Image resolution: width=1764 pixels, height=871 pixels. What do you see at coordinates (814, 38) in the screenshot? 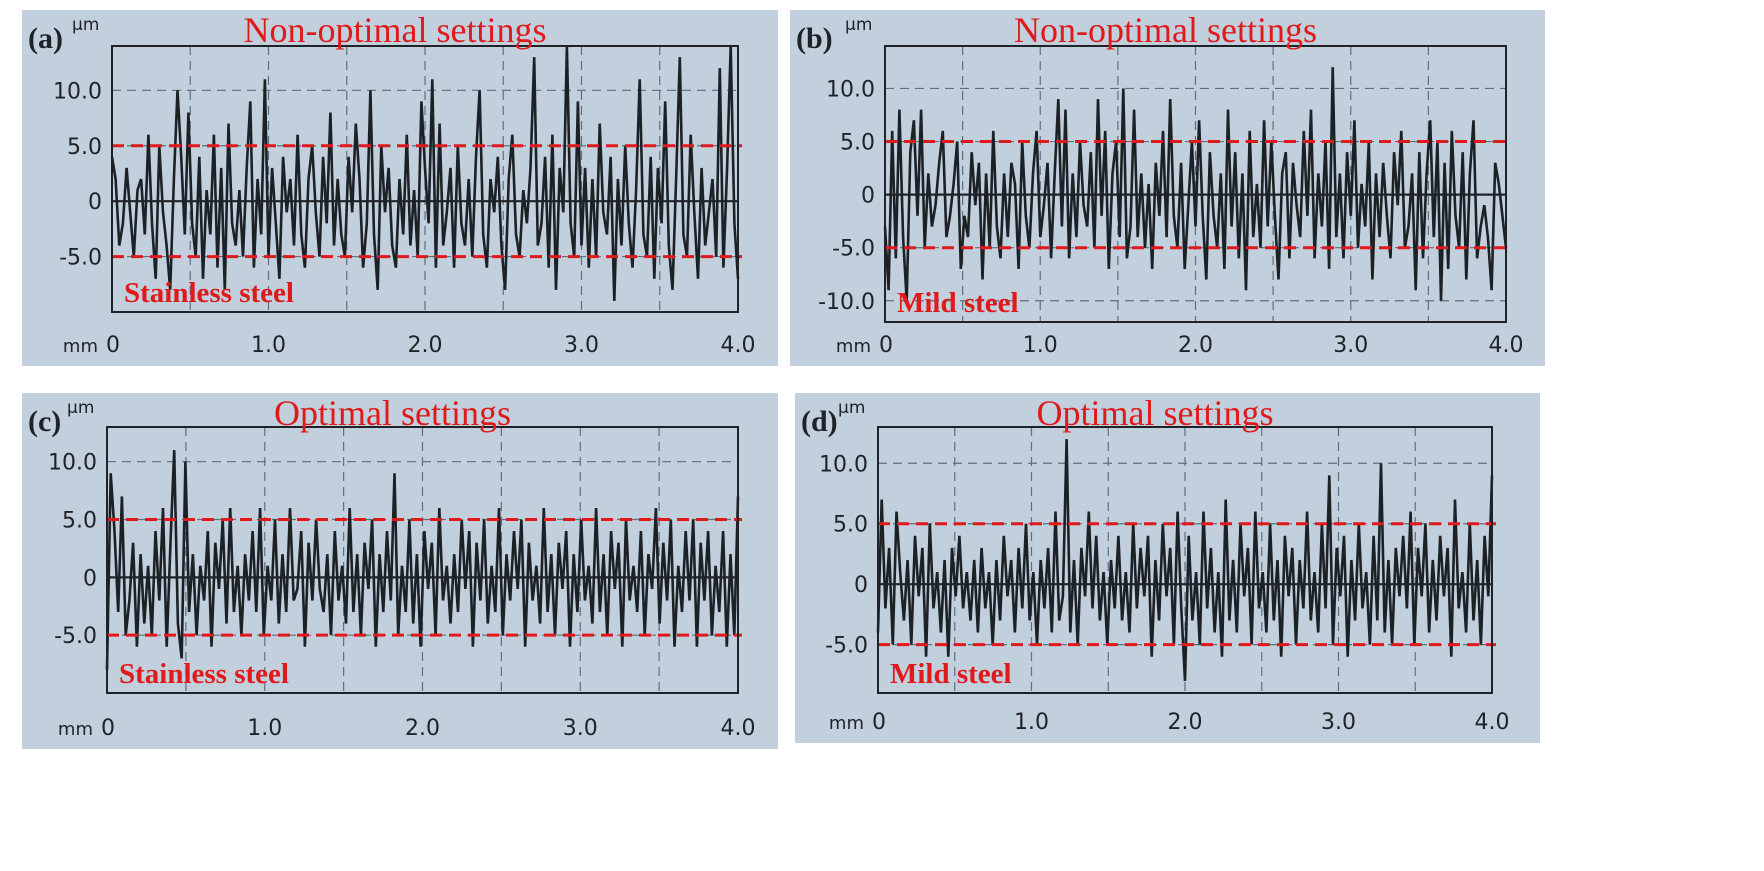
I see `panel-label: (b)` at bounding box center [814, 38].